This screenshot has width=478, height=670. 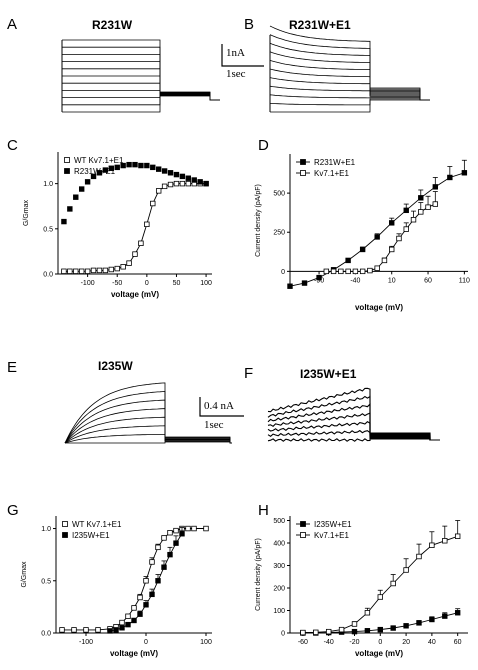 What do you see at coordinates (206, 642) in the screenshot?
I see `x-tick-label: 100` at bounding box center [206, 642].